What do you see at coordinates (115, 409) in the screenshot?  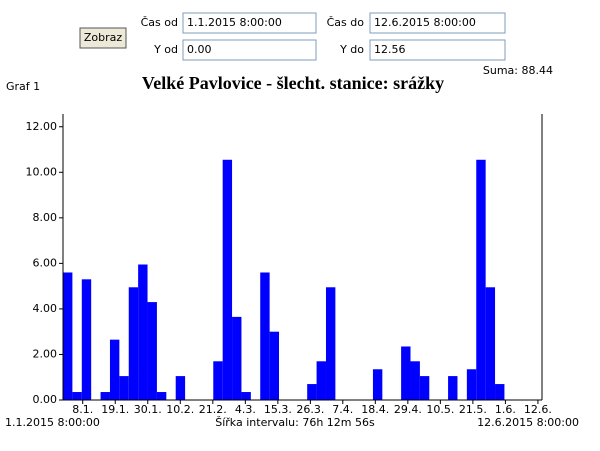 I see `x-tick-label: 19.1.` at bounding box center [115, 409].